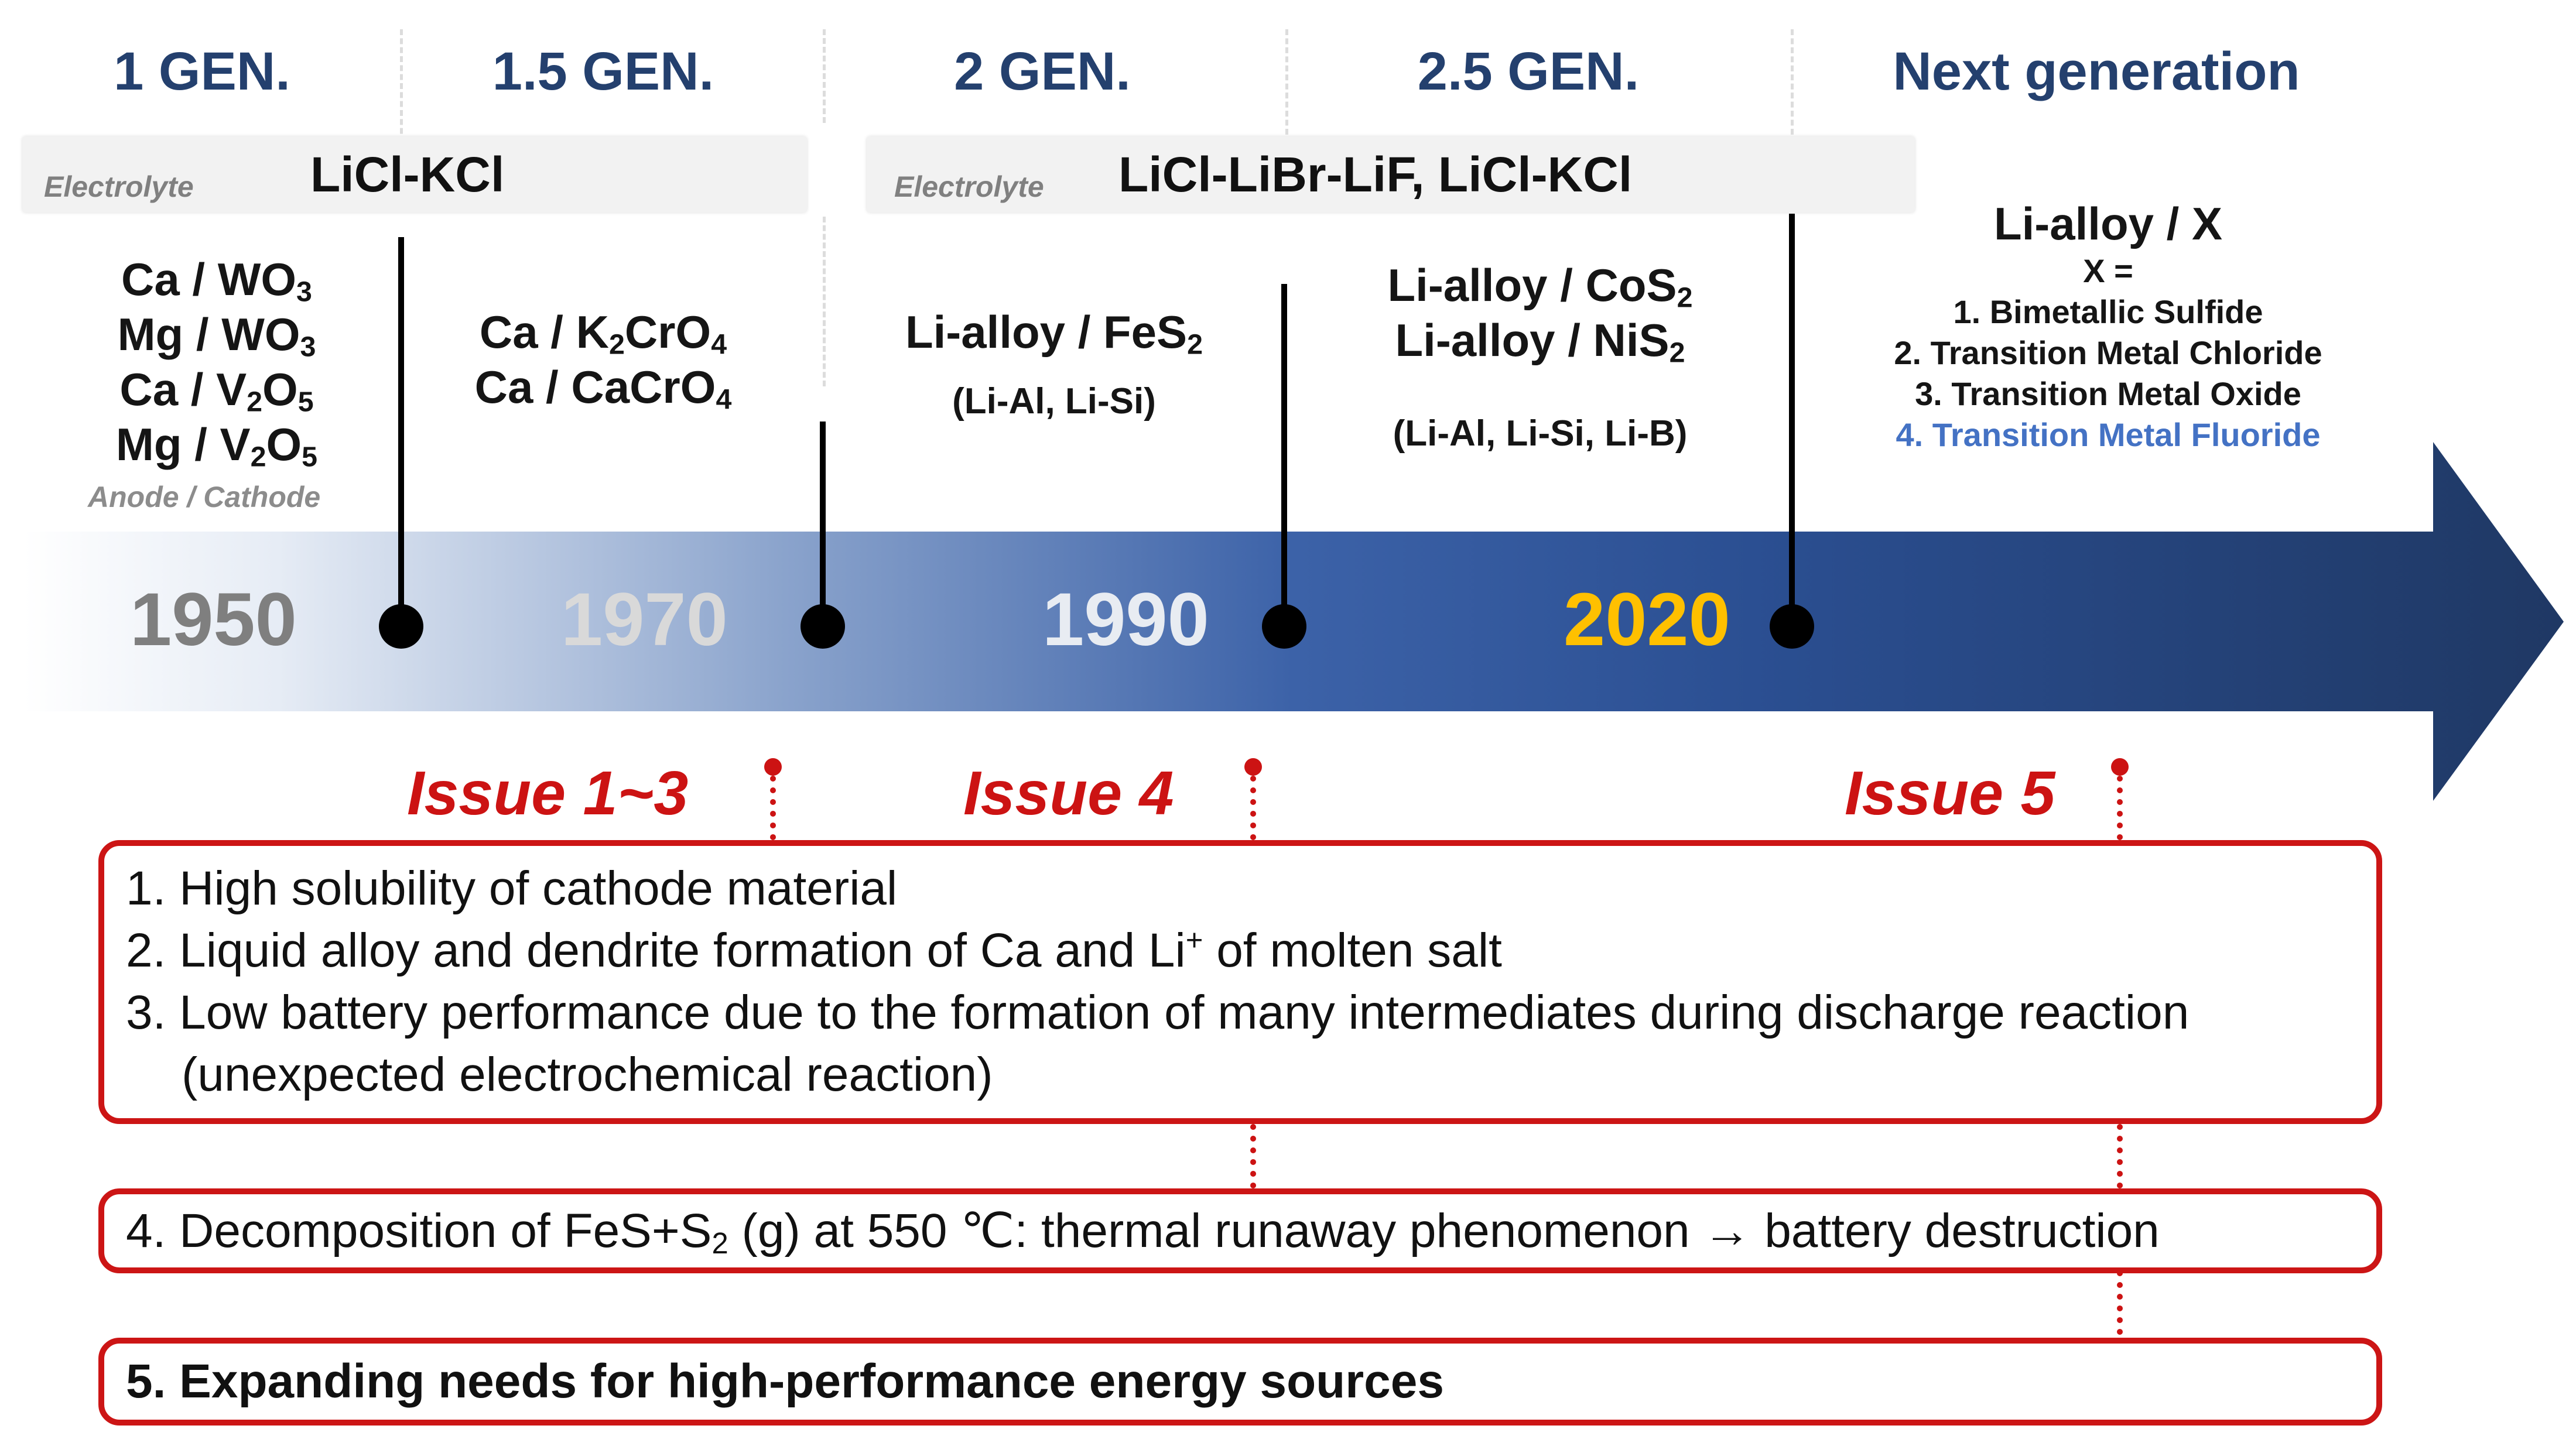  Describe the element at coordinates (216, 336) in the screenshot. I see `gen1-line-2: Mg / WO3` at that location.